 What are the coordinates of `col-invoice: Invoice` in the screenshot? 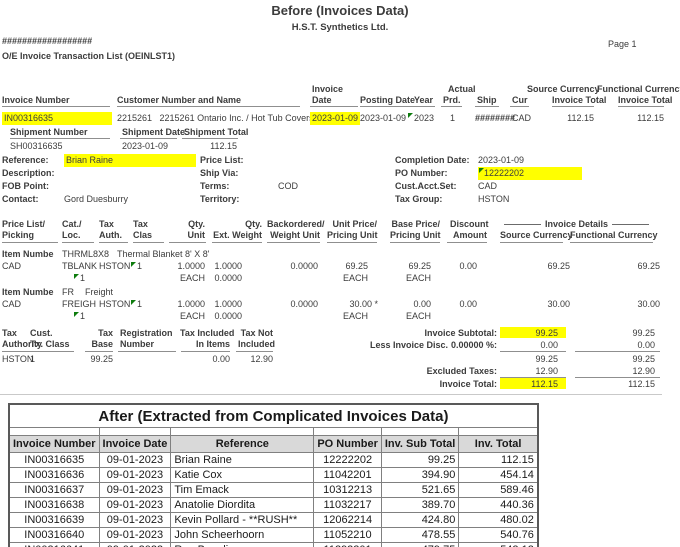 It's located at (328, 89).